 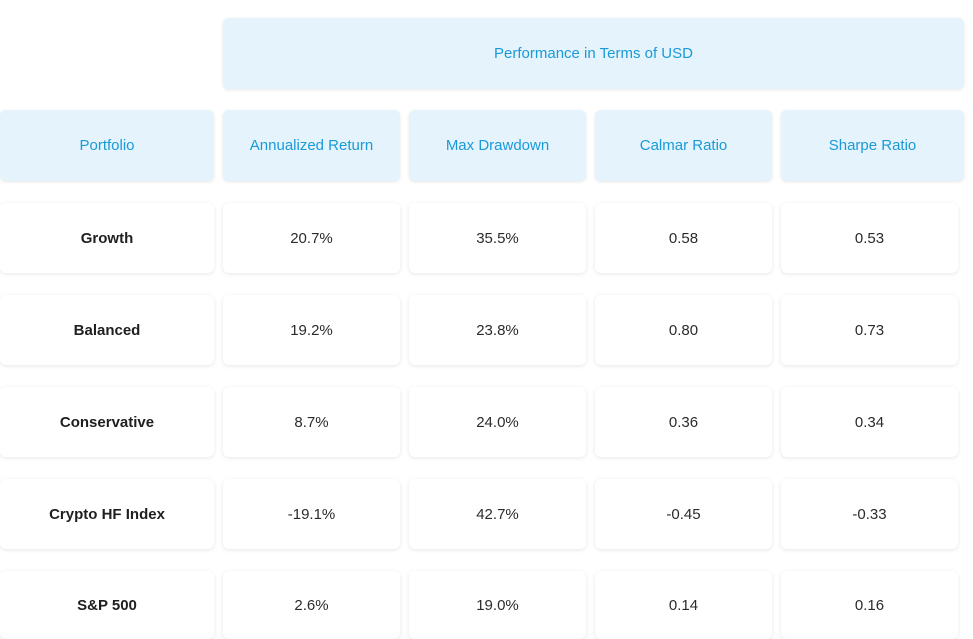 I want to click on cell-annualized-return: 2.6%, so click(x=311, y=605).